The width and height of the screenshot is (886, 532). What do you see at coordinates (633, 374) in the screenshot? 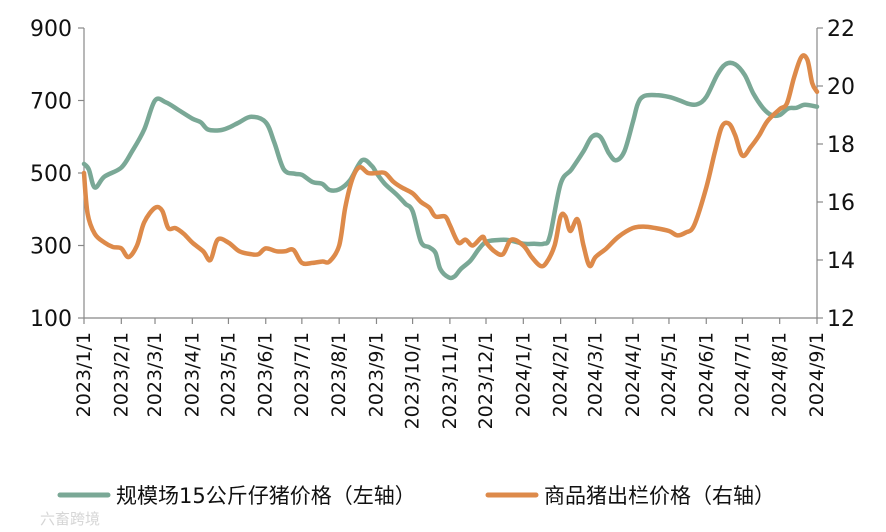
I see `x-tick-label: 2024/4/1` at bounding box center [633, 374].